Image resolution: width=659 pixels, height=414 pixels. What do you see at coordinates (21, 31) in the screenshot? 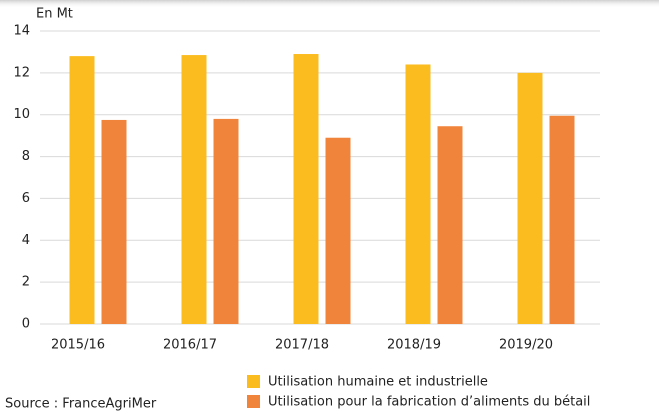
I see `y-tick-label: 14` at bounding box center [21, 31].